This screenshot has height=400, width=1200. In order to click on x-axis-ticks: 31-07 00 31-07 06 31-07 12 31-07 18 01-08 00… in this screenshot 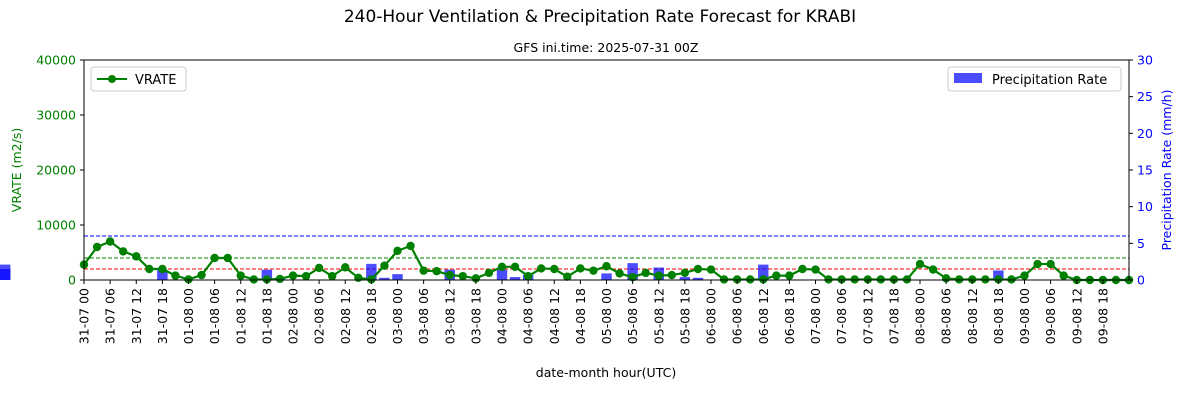, I will do `click(593, 312)`.